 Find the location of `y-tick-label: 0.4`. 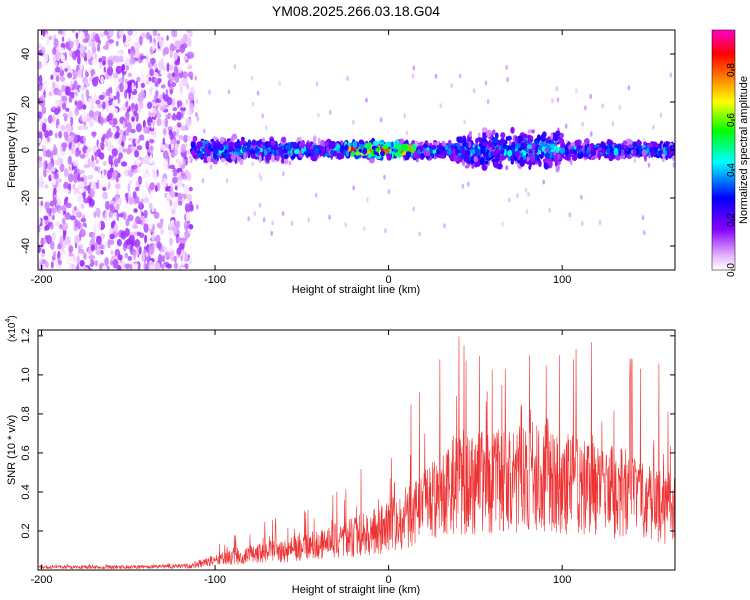

y-tick-label: 0.4 is located at coordinates (26, 491).